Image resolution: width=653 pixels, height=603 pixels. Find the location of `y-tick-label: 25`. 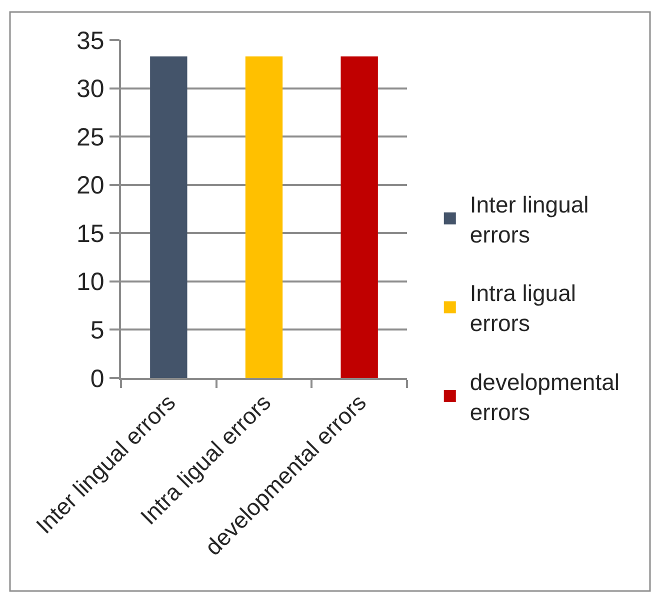

y-tick-label: 25 is located at coordinates (90, 137).